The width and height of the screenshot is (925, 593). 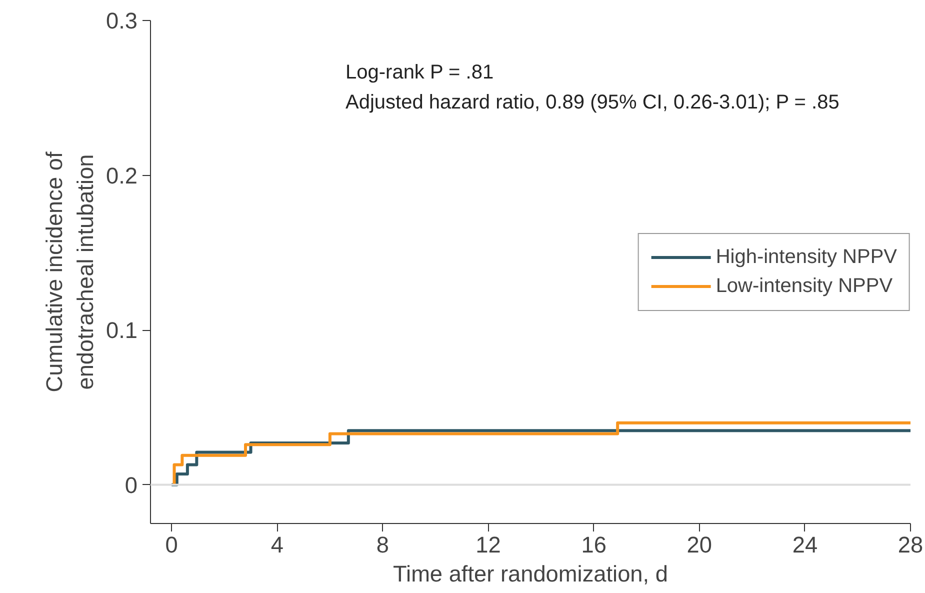 What do you see at coordinates (488, 545) in the screenshot?
I see `x-tick-label: 12` at bounding box center [488, 545].